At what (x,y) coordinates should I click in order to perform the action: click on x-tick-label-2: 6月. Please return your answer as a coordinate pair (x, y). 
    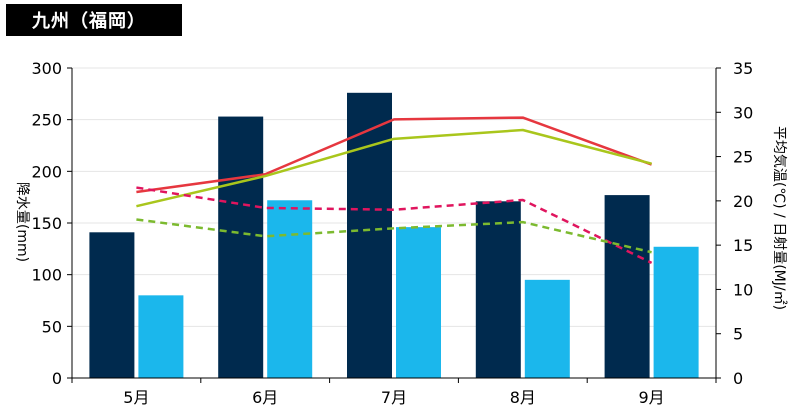
    Looking at the image, I should click on (265, 397).